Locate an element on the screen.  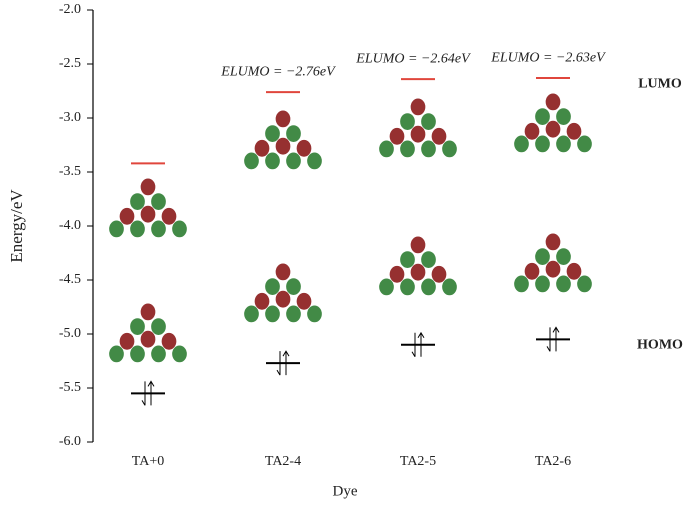
y-tick-label: -4.0 is located at coordinates (70, 225).